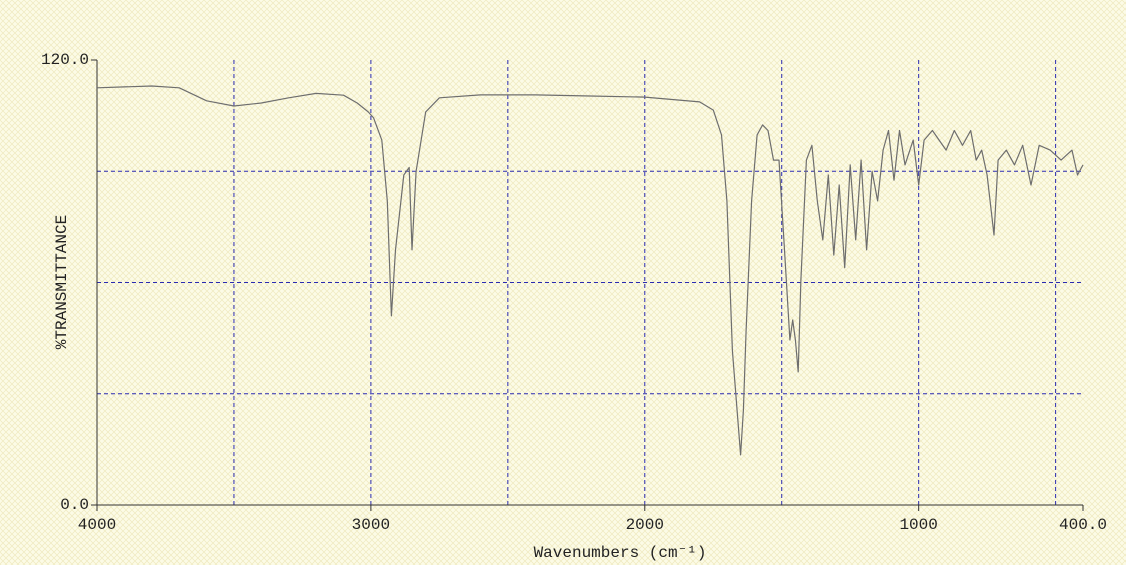  What do you see at coordinates (620, 553) in the screenshot?
I see `x-axis-label: Wavenumbers (cm⁻¹)` at bounding box center [620, 553].